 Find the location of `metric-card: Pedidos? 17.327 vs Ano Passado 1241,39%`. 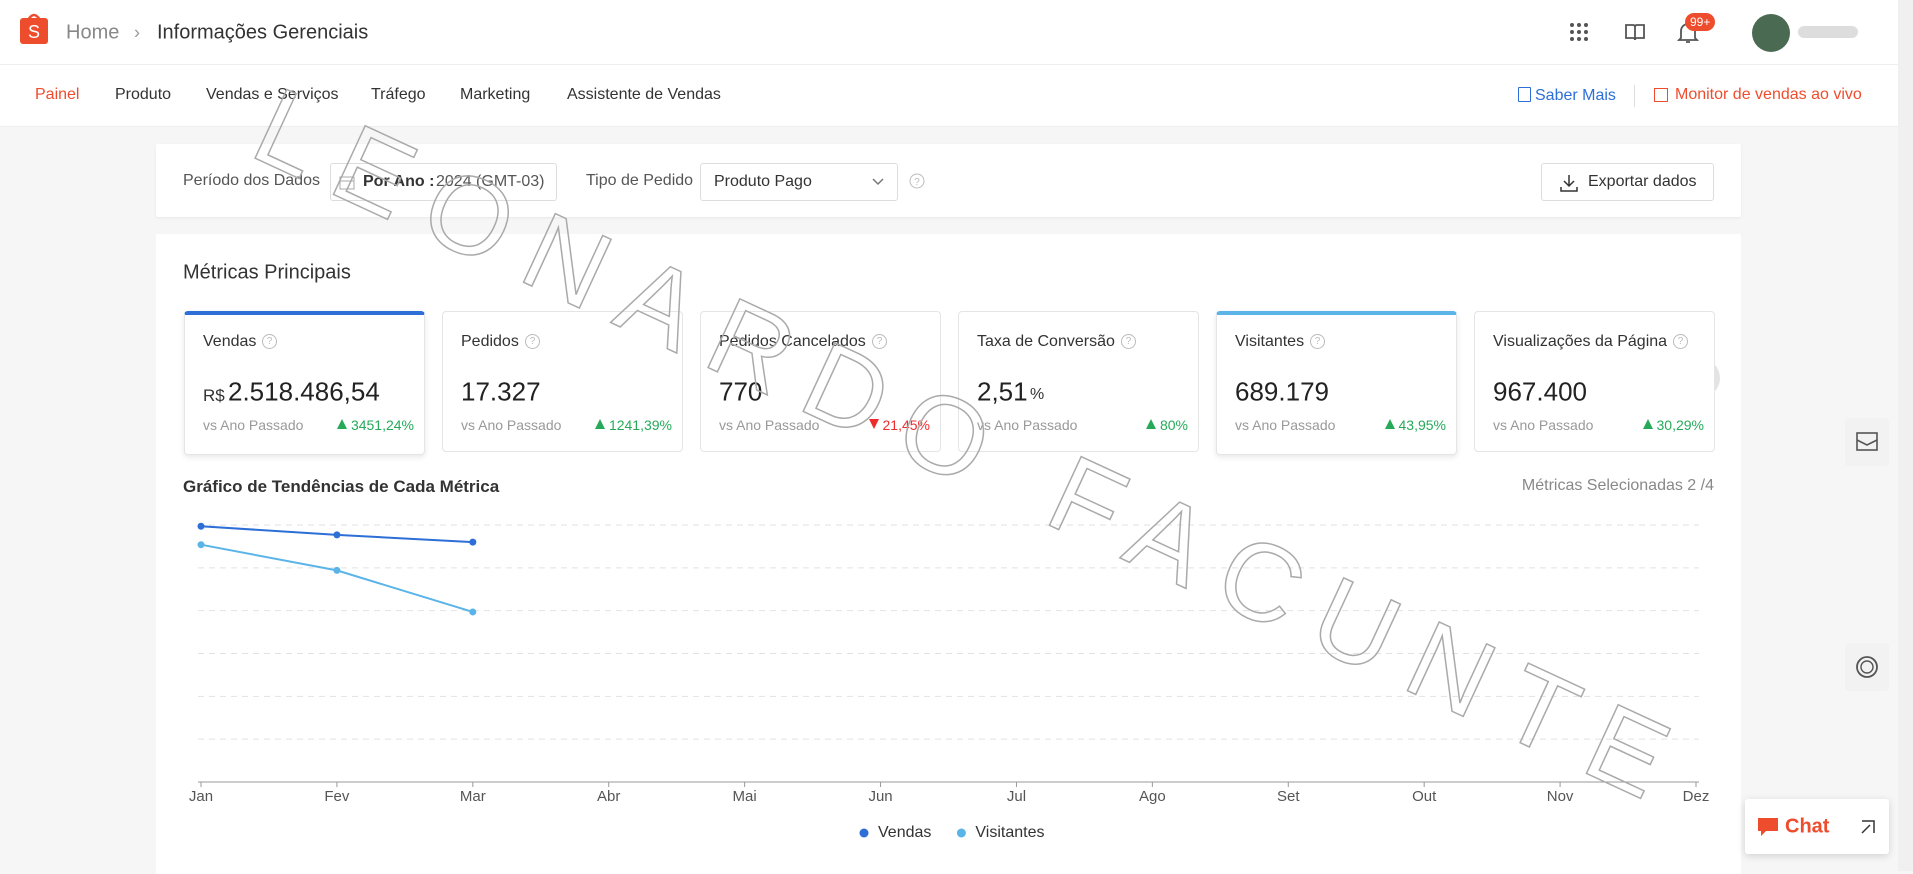

metric-card: Pedidos? 17.327 vs Ano Passado 1241,39% is located at coordinates (562, 381).